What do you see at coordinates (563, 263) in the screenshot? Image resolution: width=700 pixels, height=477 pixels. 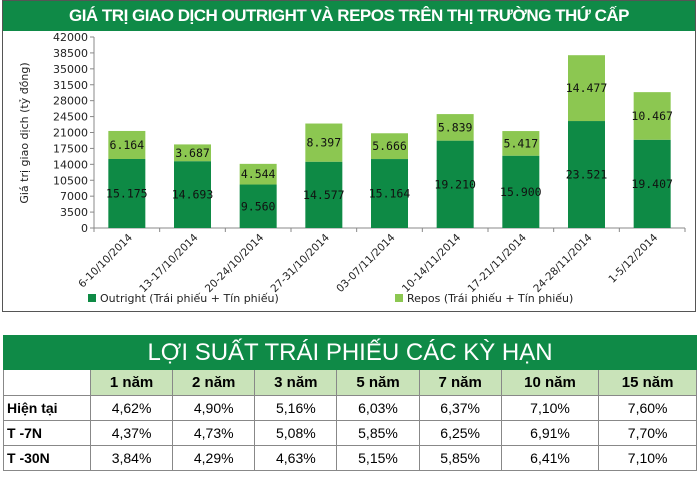 I see `x-tick-label: 24-28/11/2014` at bounding box center [563, 263].